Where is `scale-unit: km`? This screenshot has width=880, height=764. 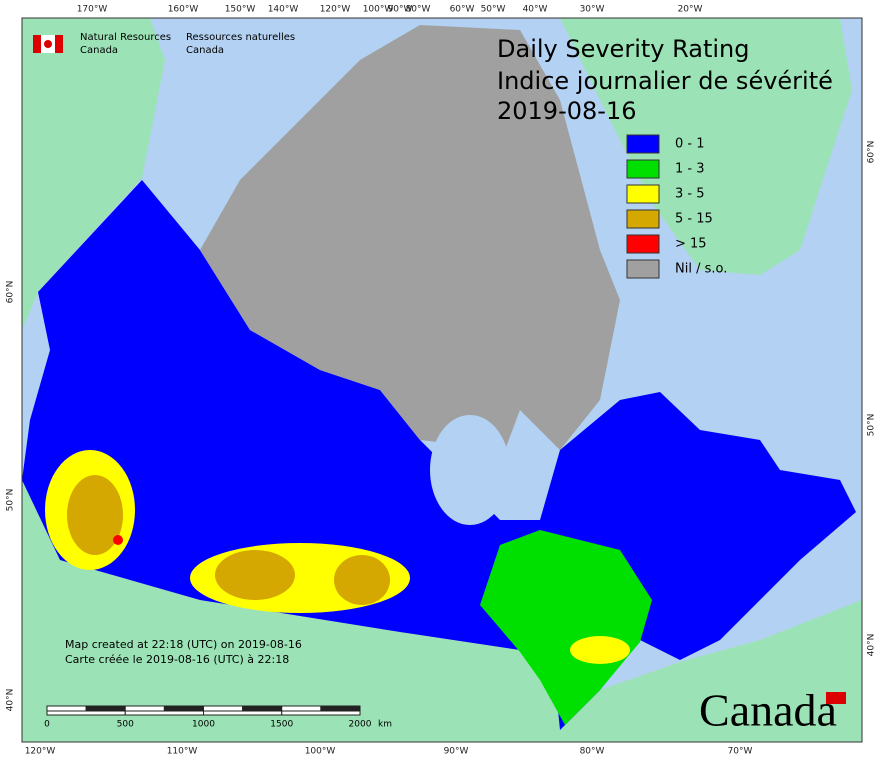
scale-unit: km is located at coordinates (385, 725).